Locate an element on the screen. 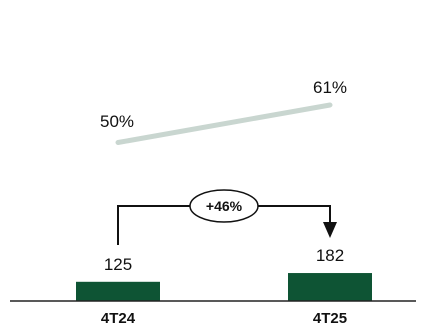 Image resolution: width=426 pixels, height=327 pixels. growth-arrowhead-icon is located at coordinates (330, 230).